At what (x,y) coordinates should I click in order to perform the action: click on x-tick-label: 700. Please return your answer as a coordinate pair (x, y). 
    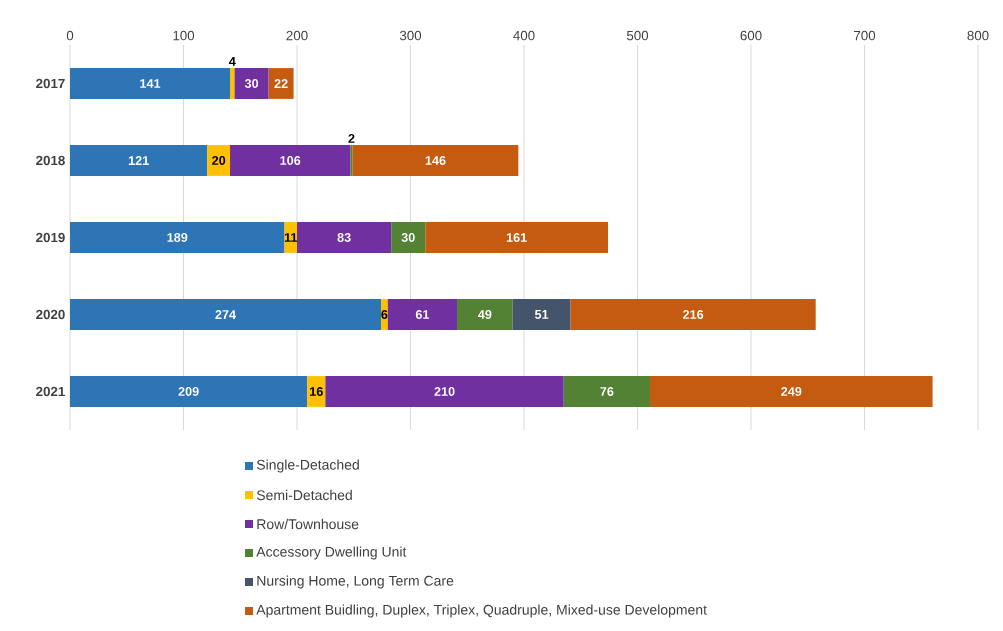
    Looking at the image, I should click on (865, 35).